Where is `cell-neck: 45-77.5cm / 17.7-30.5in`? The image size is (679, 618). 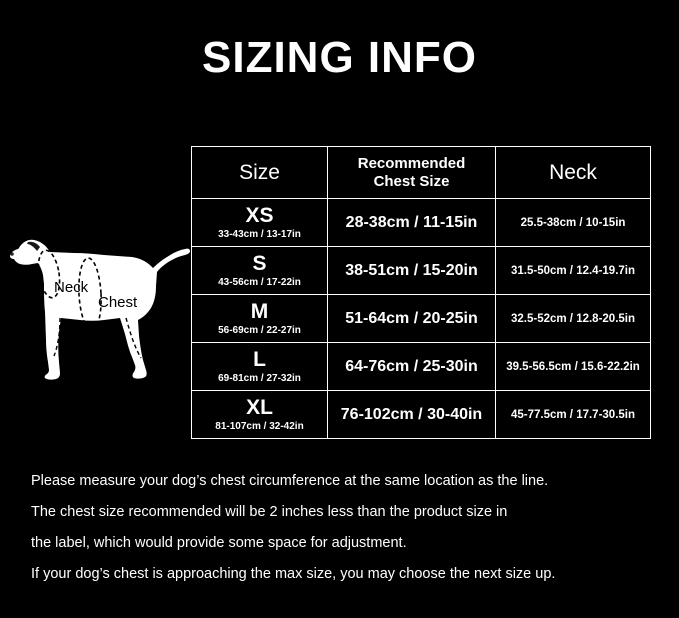 cell-neck: 45-77.5cm / 17.7-30.5in is located at coordinates (573, 414).